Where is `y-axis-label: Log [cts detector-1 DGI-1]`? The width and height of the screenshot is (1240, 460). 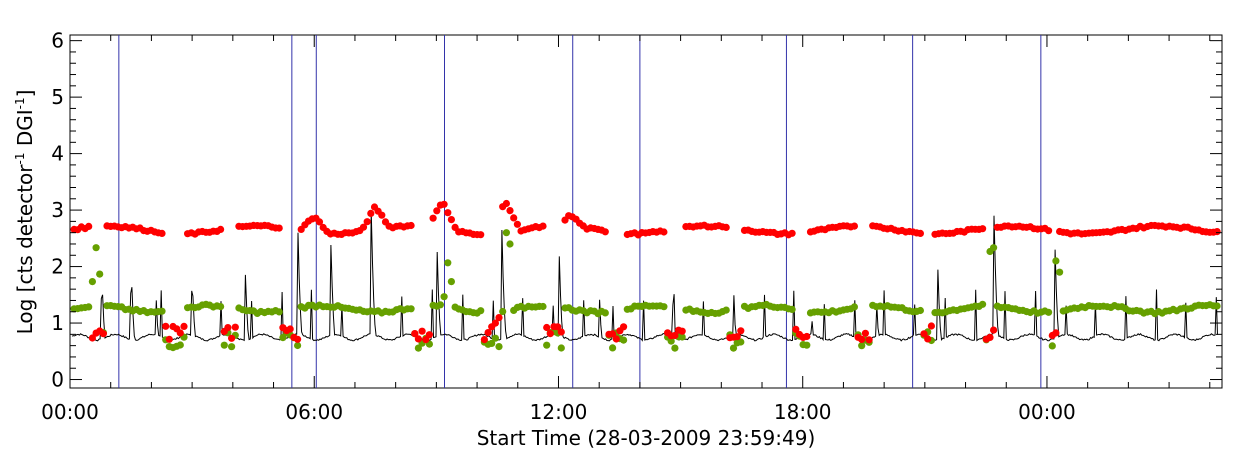 y-axis-label: Log [cts detector-1 DGI-1] is located at coordinates (25, 212).